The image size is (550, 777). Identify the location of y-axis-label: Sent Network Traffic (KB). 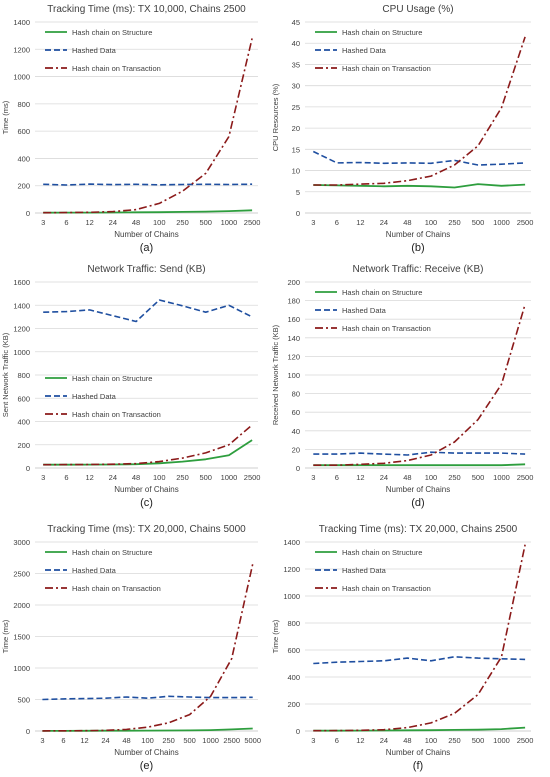
(5, 374).